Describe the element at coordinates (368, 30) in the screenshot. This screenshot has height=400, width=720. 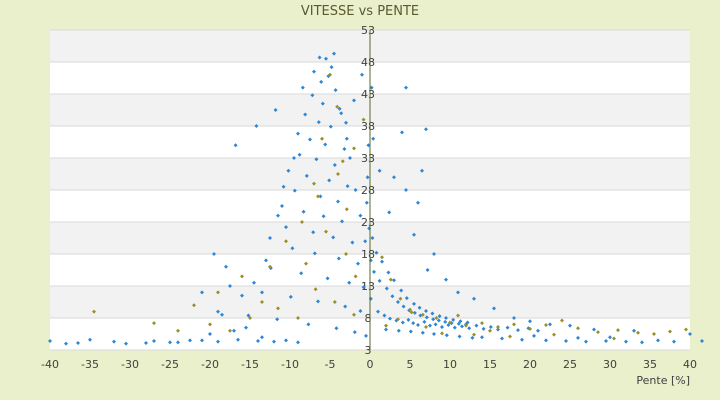
I see `y-tick-label: 53` at that location.